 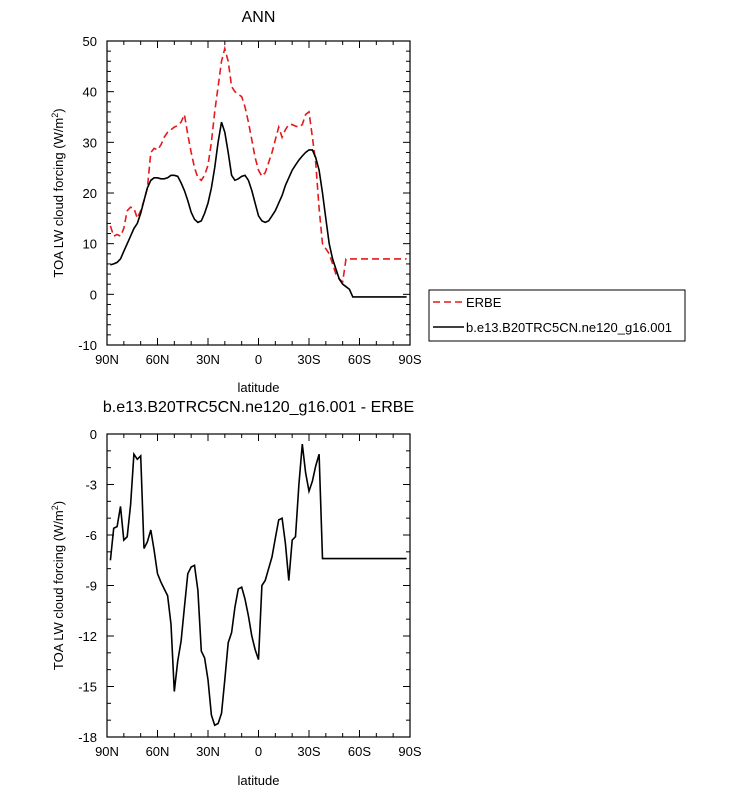 What do you see at coordinates (484, 302) in the screenshot?
I see `legend-label-0: ERBE` at bounding box center [484, 302].